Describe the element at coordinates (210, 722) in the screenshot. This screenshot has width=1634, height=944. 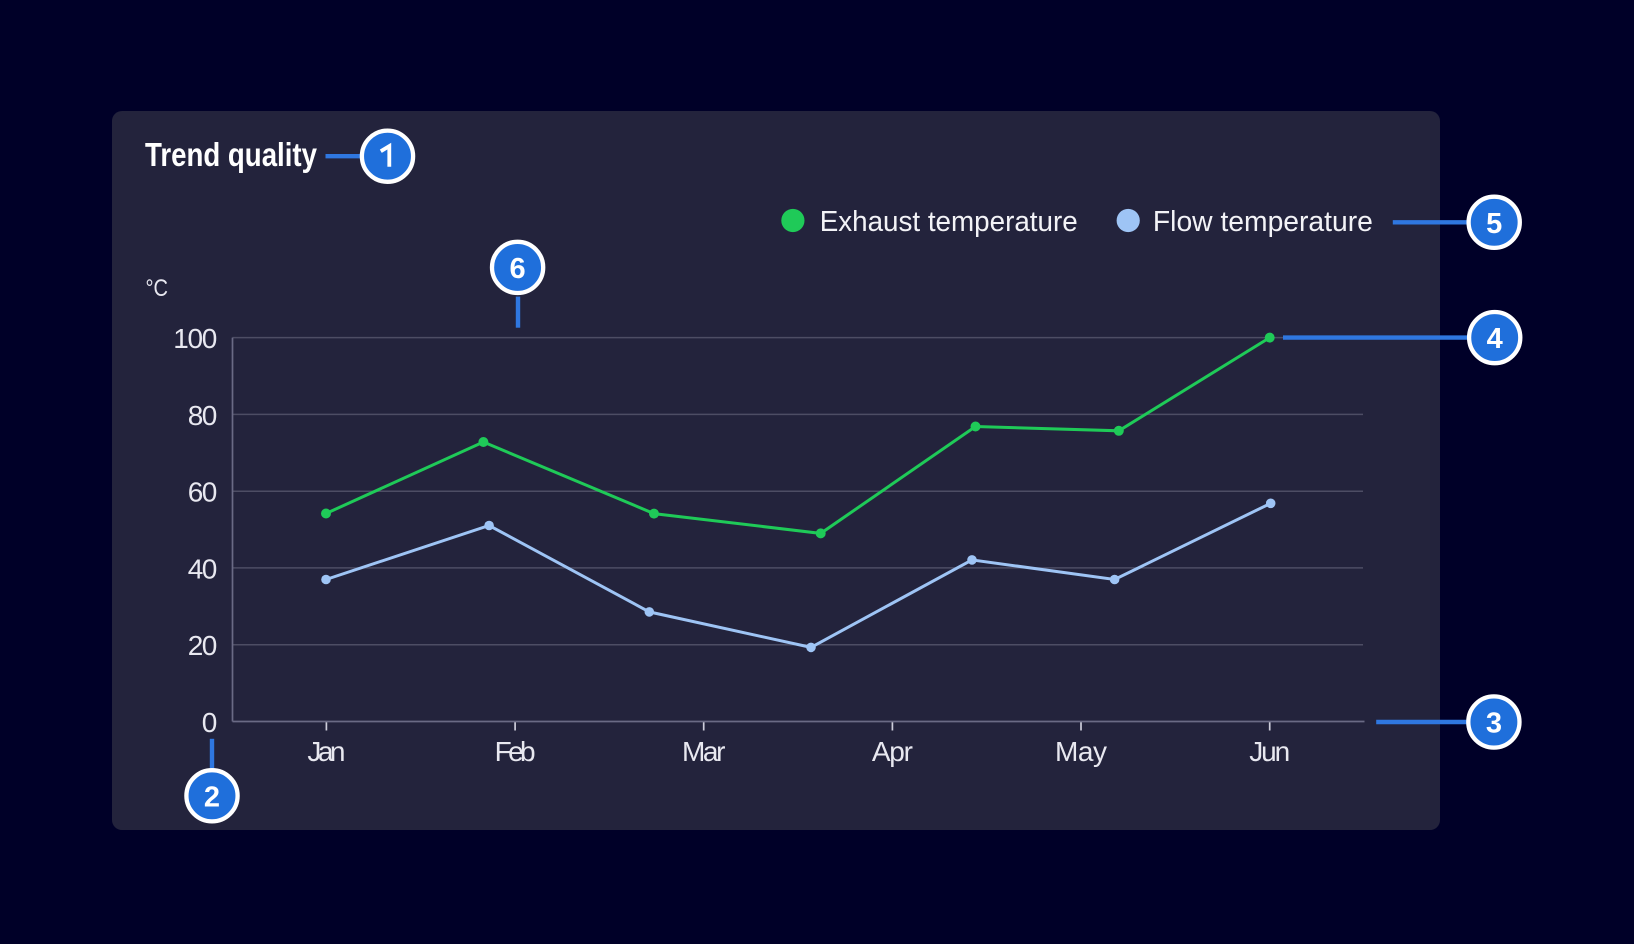
I see `svg-text: 0` at that location.